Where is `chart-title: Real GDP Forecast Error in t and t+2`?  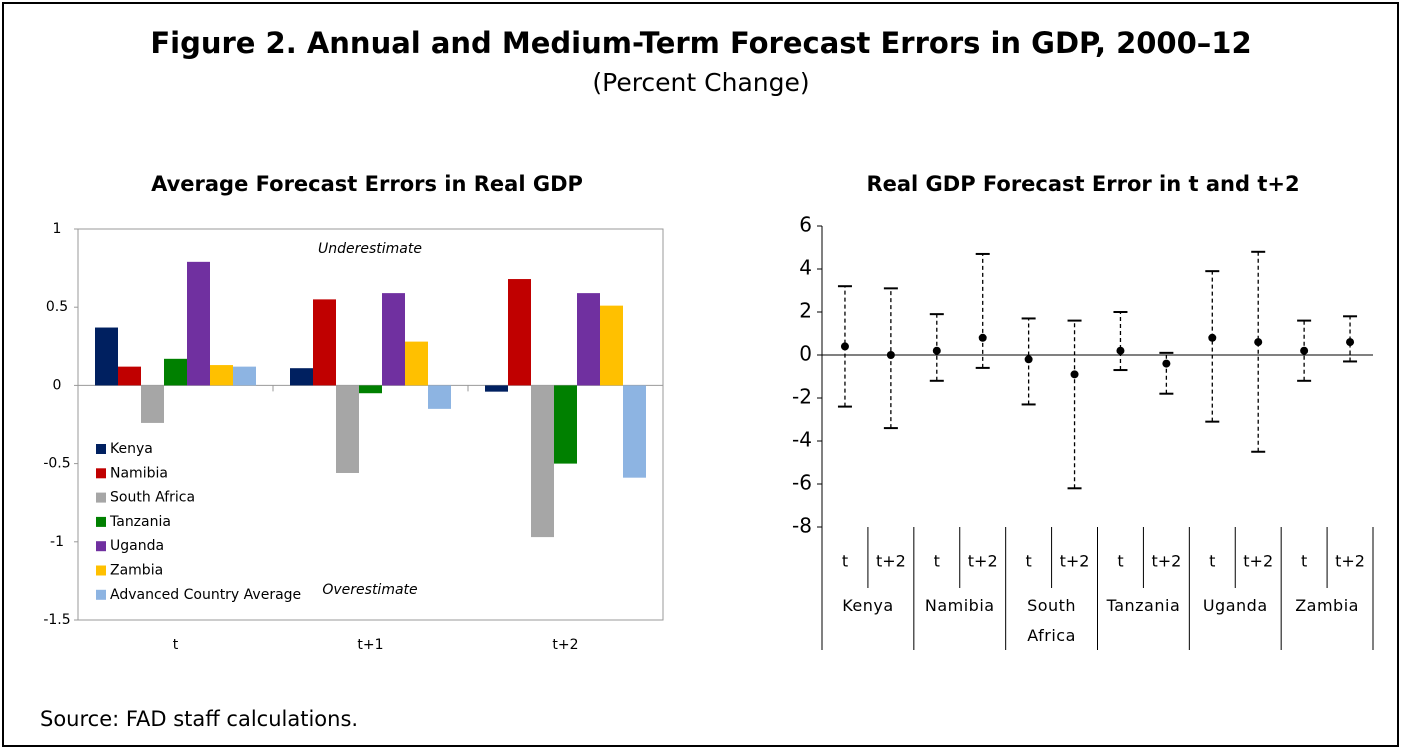
chart-title: Real GDP Forecast Error in t and t+2 is located at coordinates (1082, 184).